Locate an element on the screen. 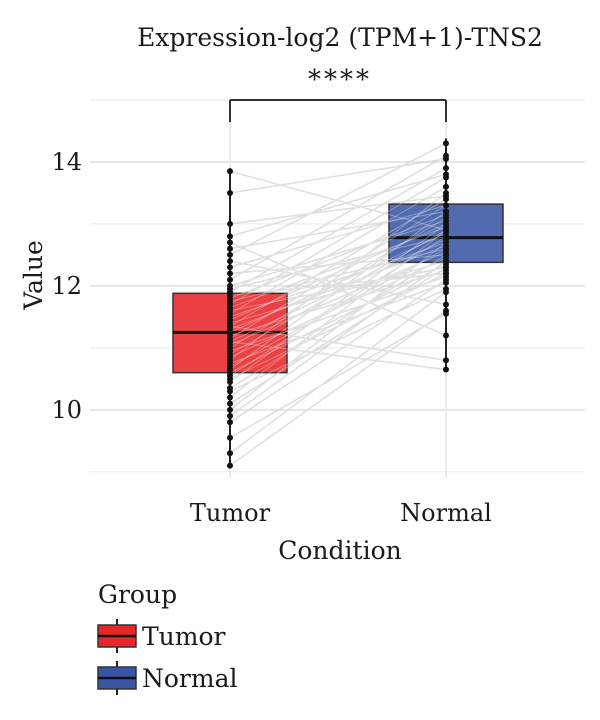 This screenshot has height=720, width=600. x-axis-ticks: Tumor Normal is located at coordinates (341, 513).